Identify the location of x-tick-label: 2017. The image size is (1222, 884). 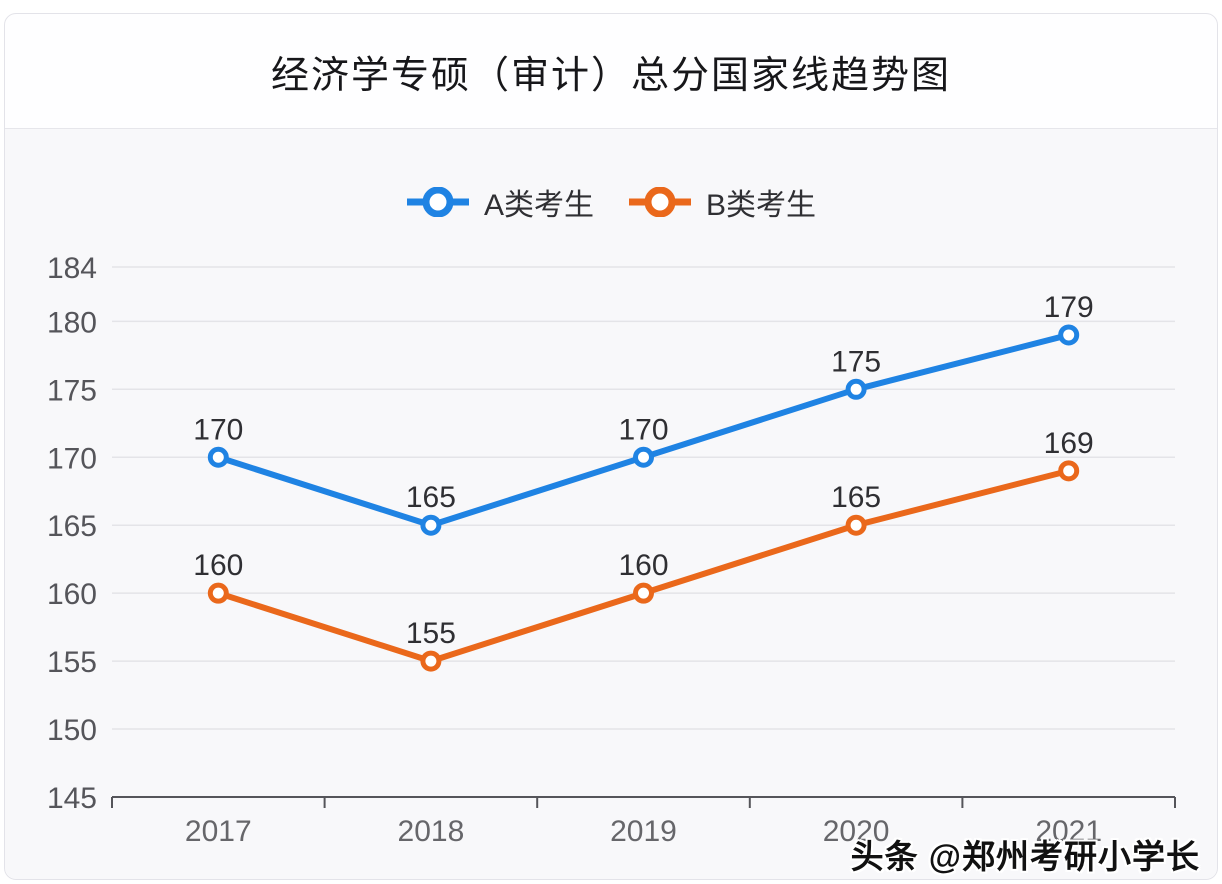
(218, 831).